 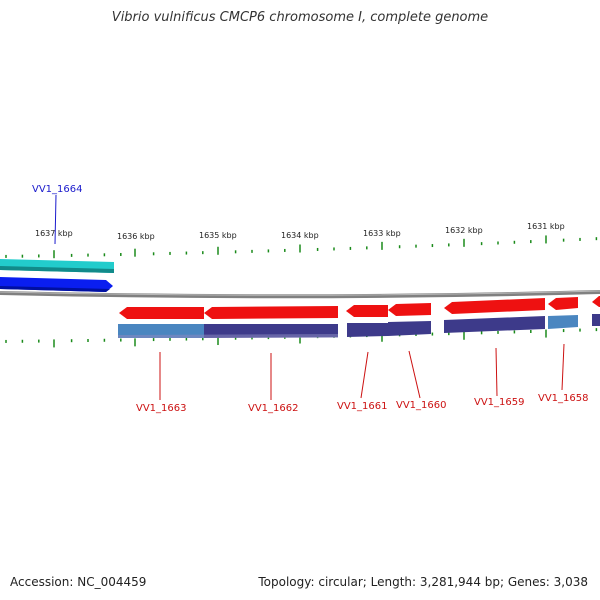 I want to click on reverse-genes, so click(x=359, y=307).